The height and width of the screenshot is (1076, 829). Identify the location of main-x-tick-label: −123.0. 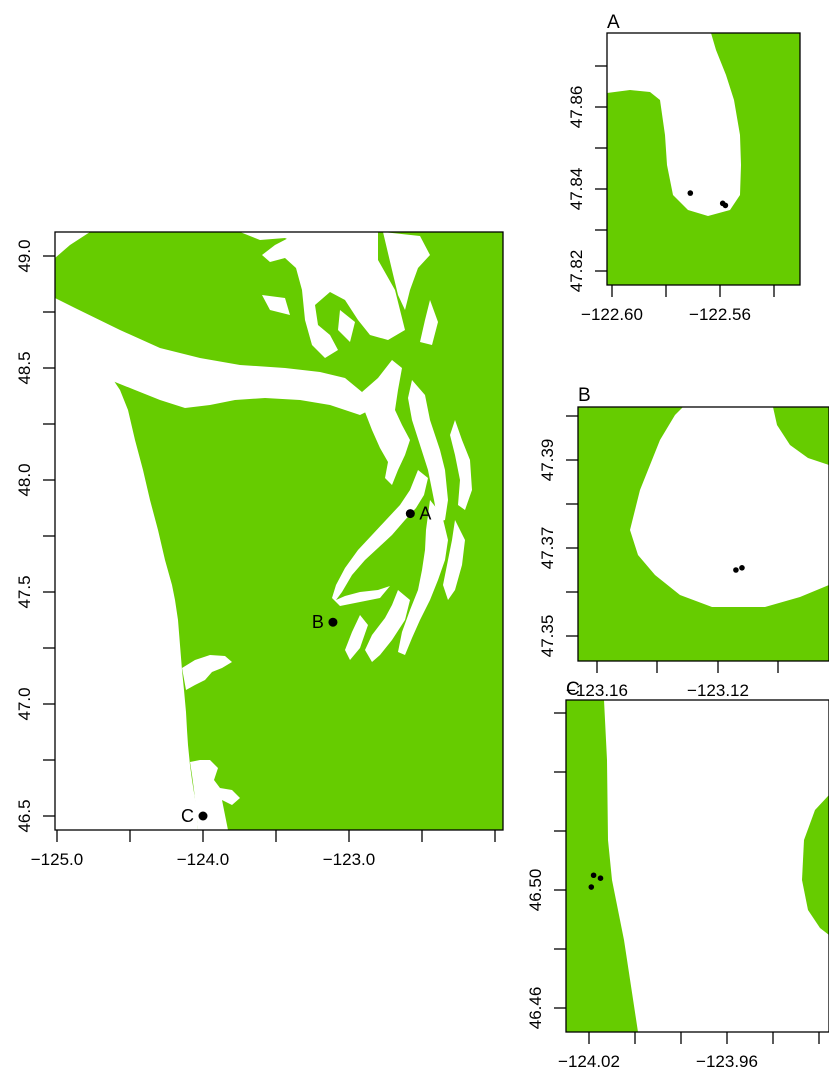
(349, 859).